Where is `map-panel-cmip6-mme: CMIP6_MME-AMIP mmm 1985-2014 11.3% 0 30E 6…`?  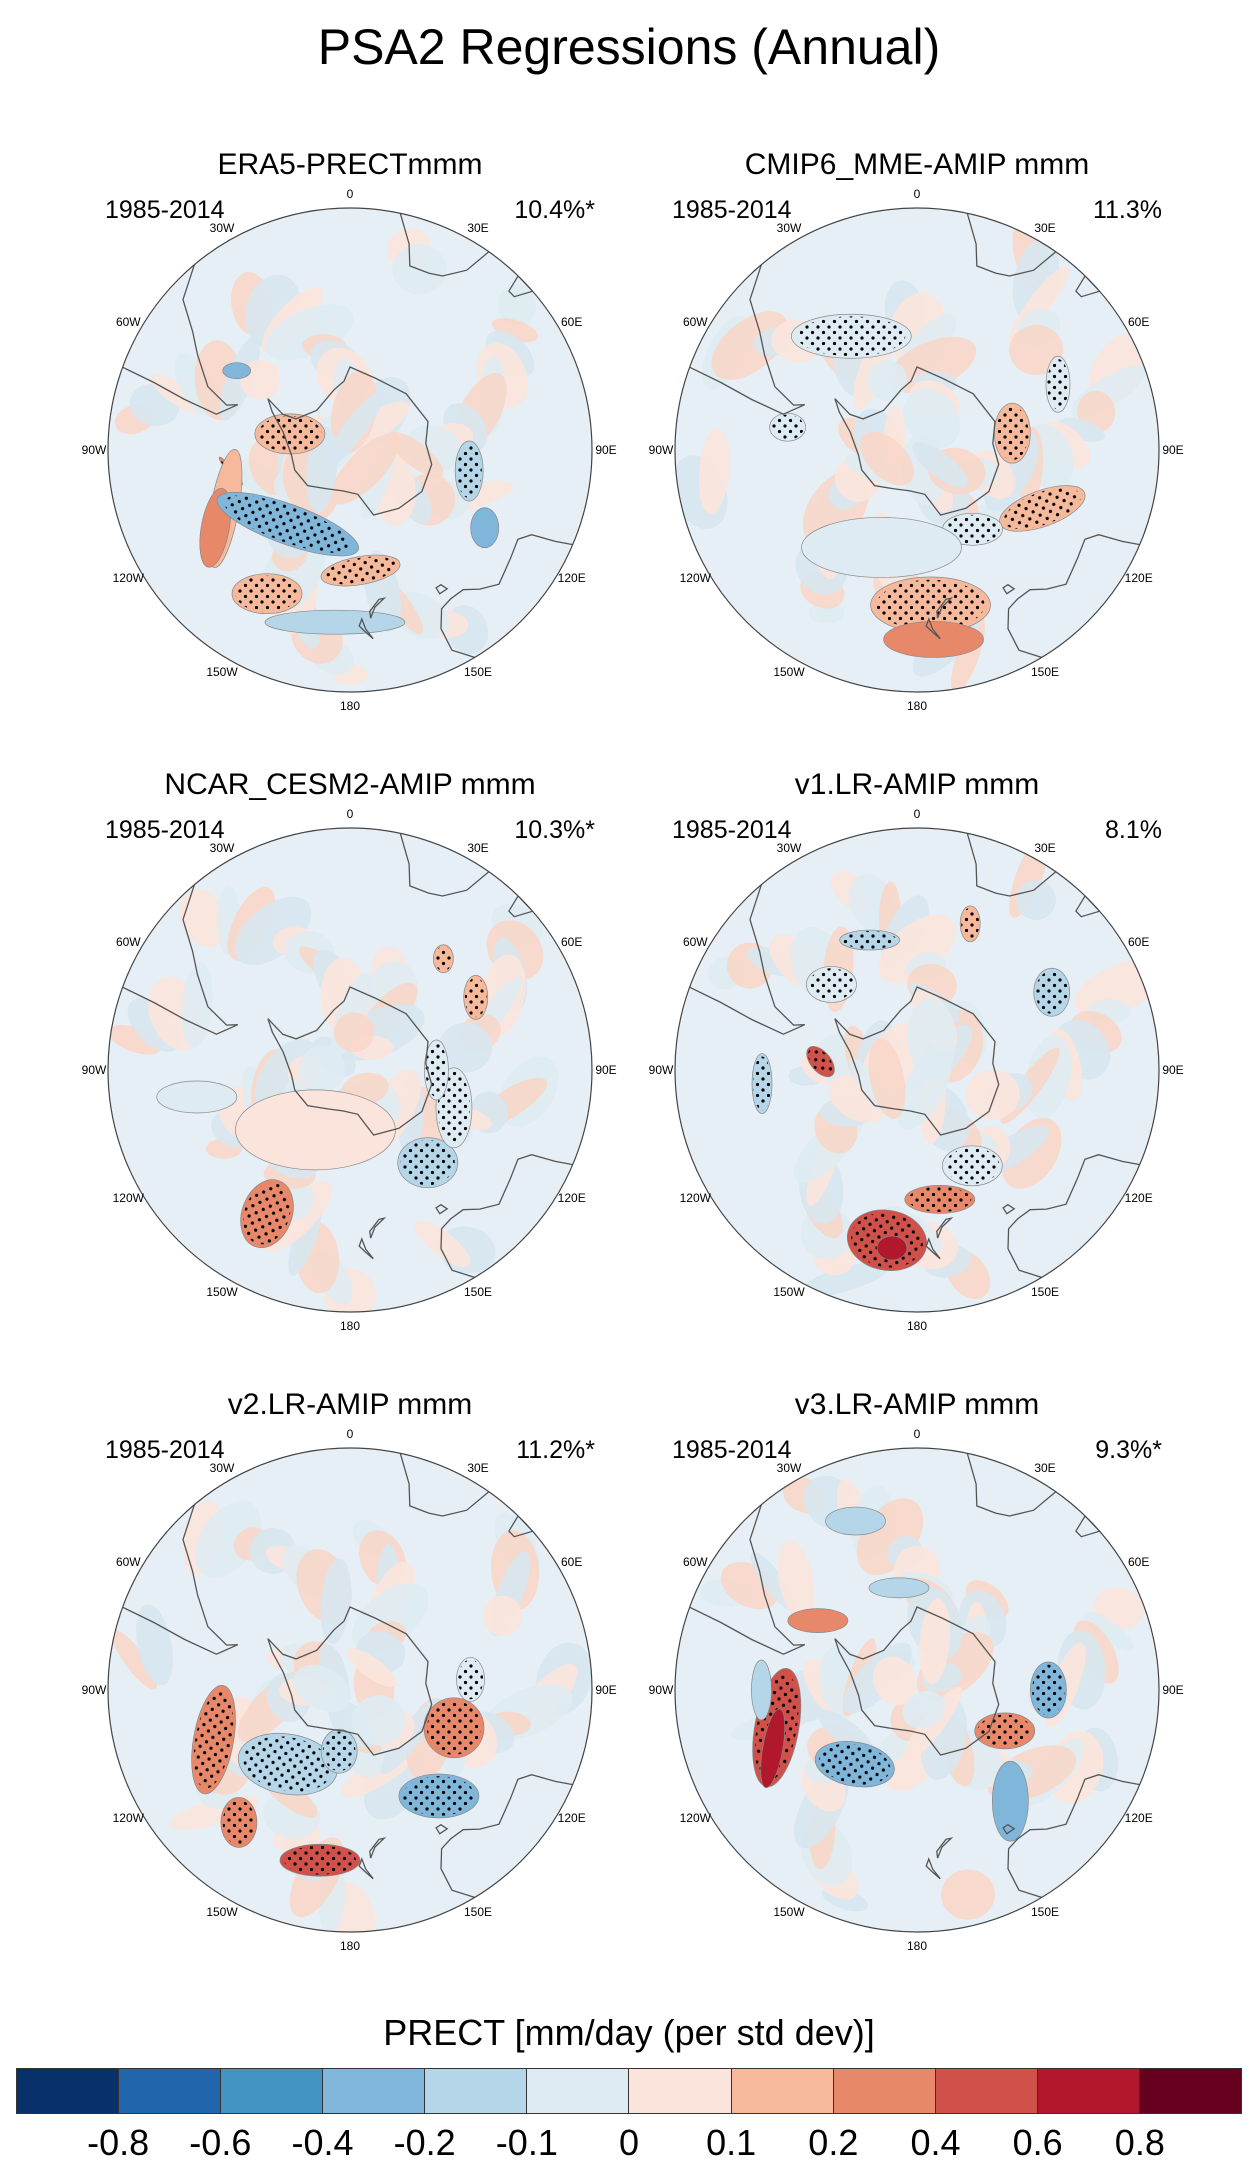
map-panel-cmip6-mme: CMIP6_MME-AMIP mmm 1985-2014 11.3% 0 30E 6… is located at coordinates (917, 430).